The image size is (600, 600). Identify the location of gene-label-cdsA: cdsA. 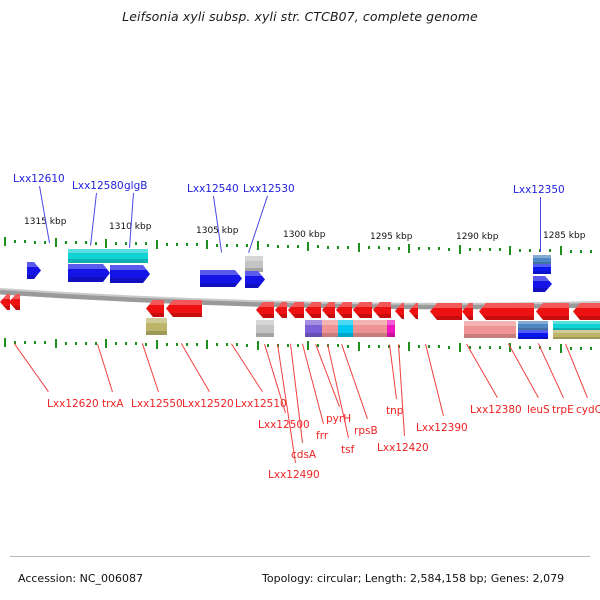
(304, 455).